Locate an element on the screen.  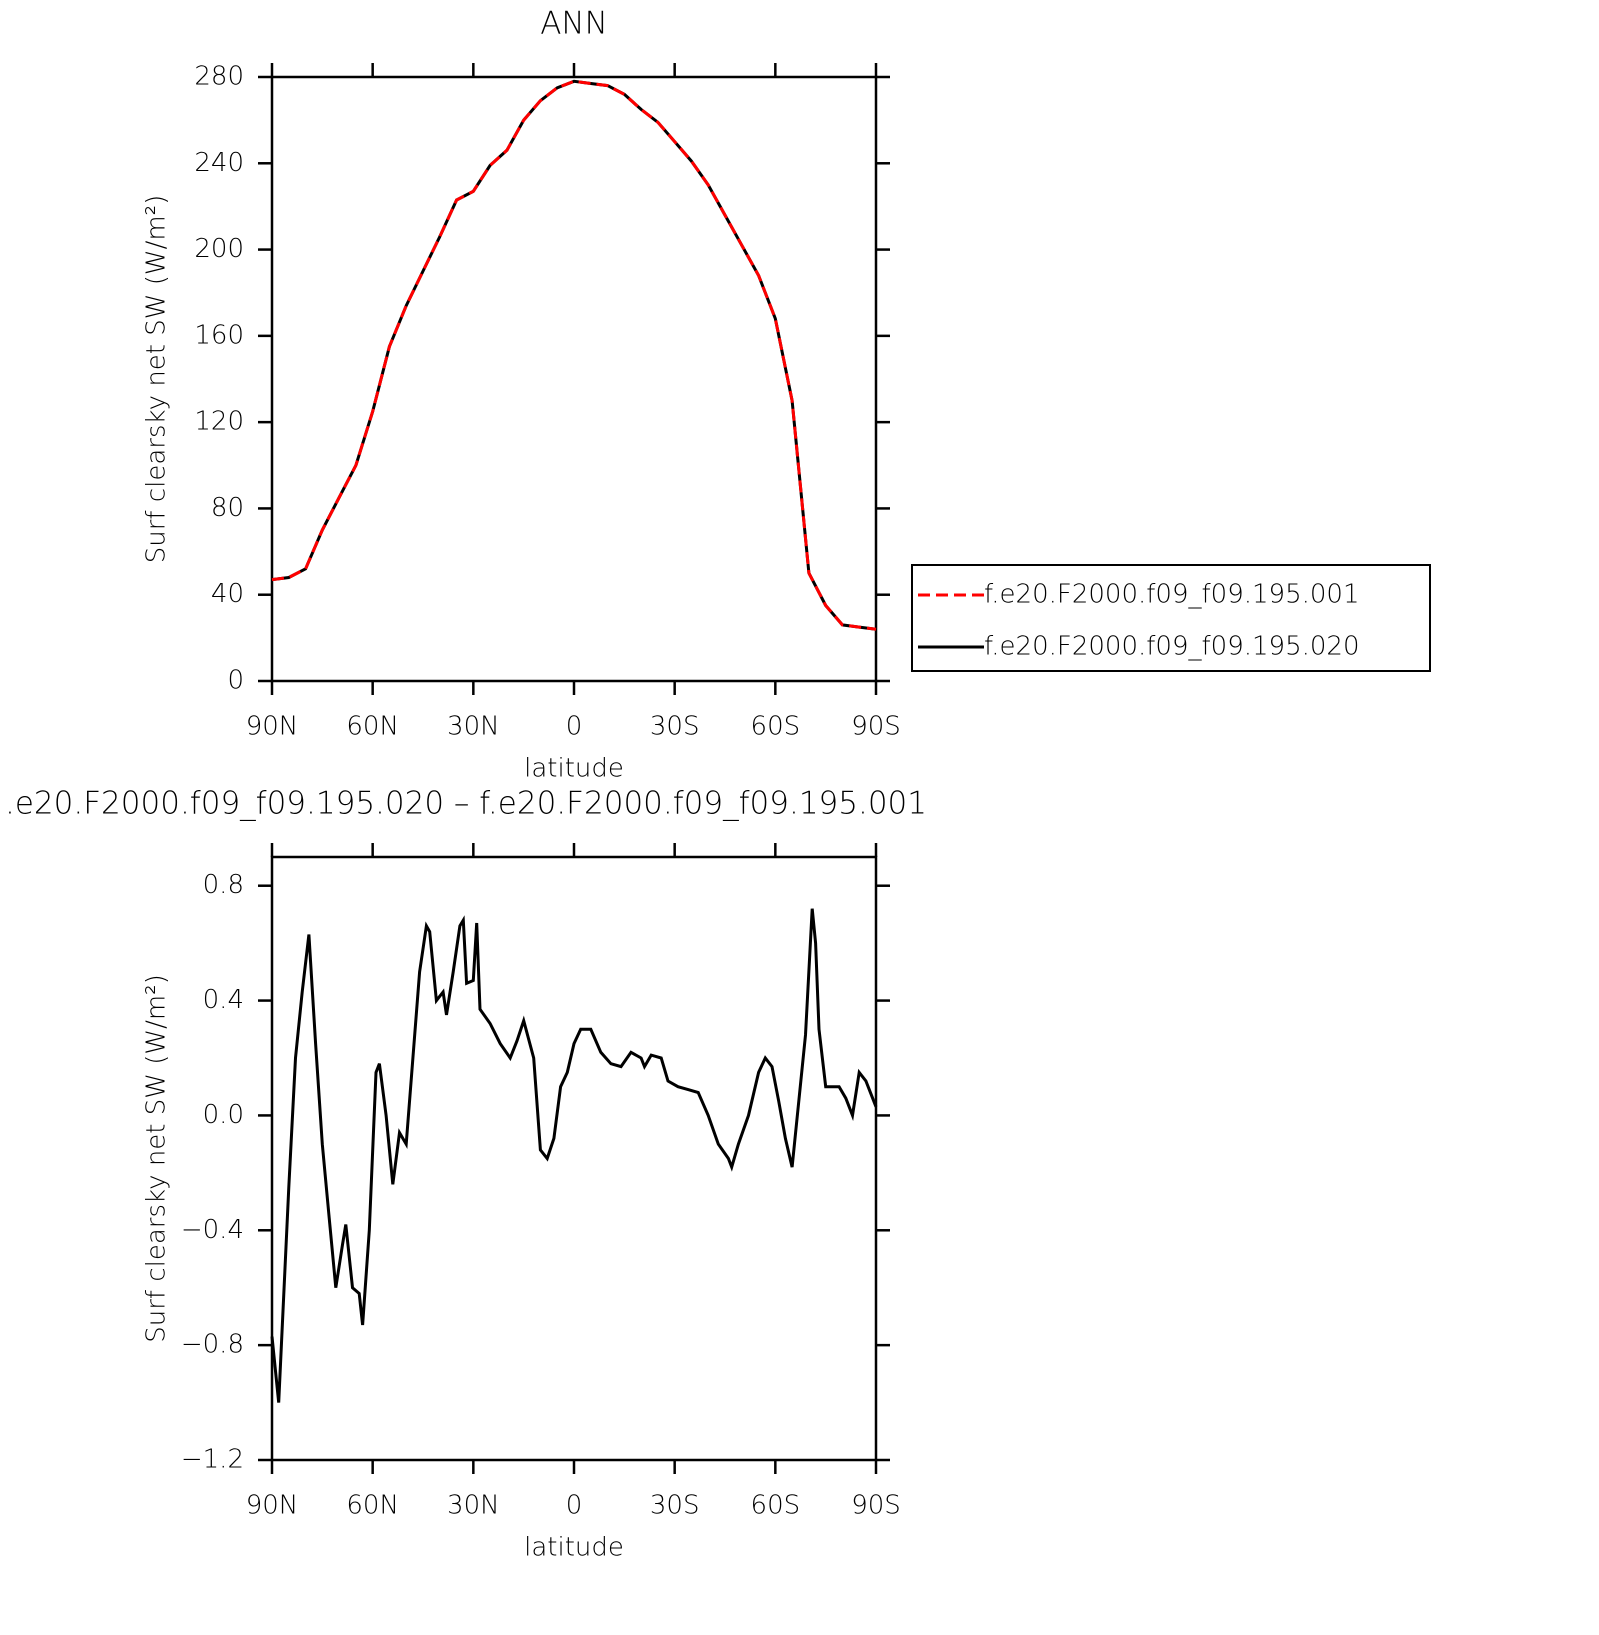
y-tick-label: 0.4 is located at coordinates (223, 1000).